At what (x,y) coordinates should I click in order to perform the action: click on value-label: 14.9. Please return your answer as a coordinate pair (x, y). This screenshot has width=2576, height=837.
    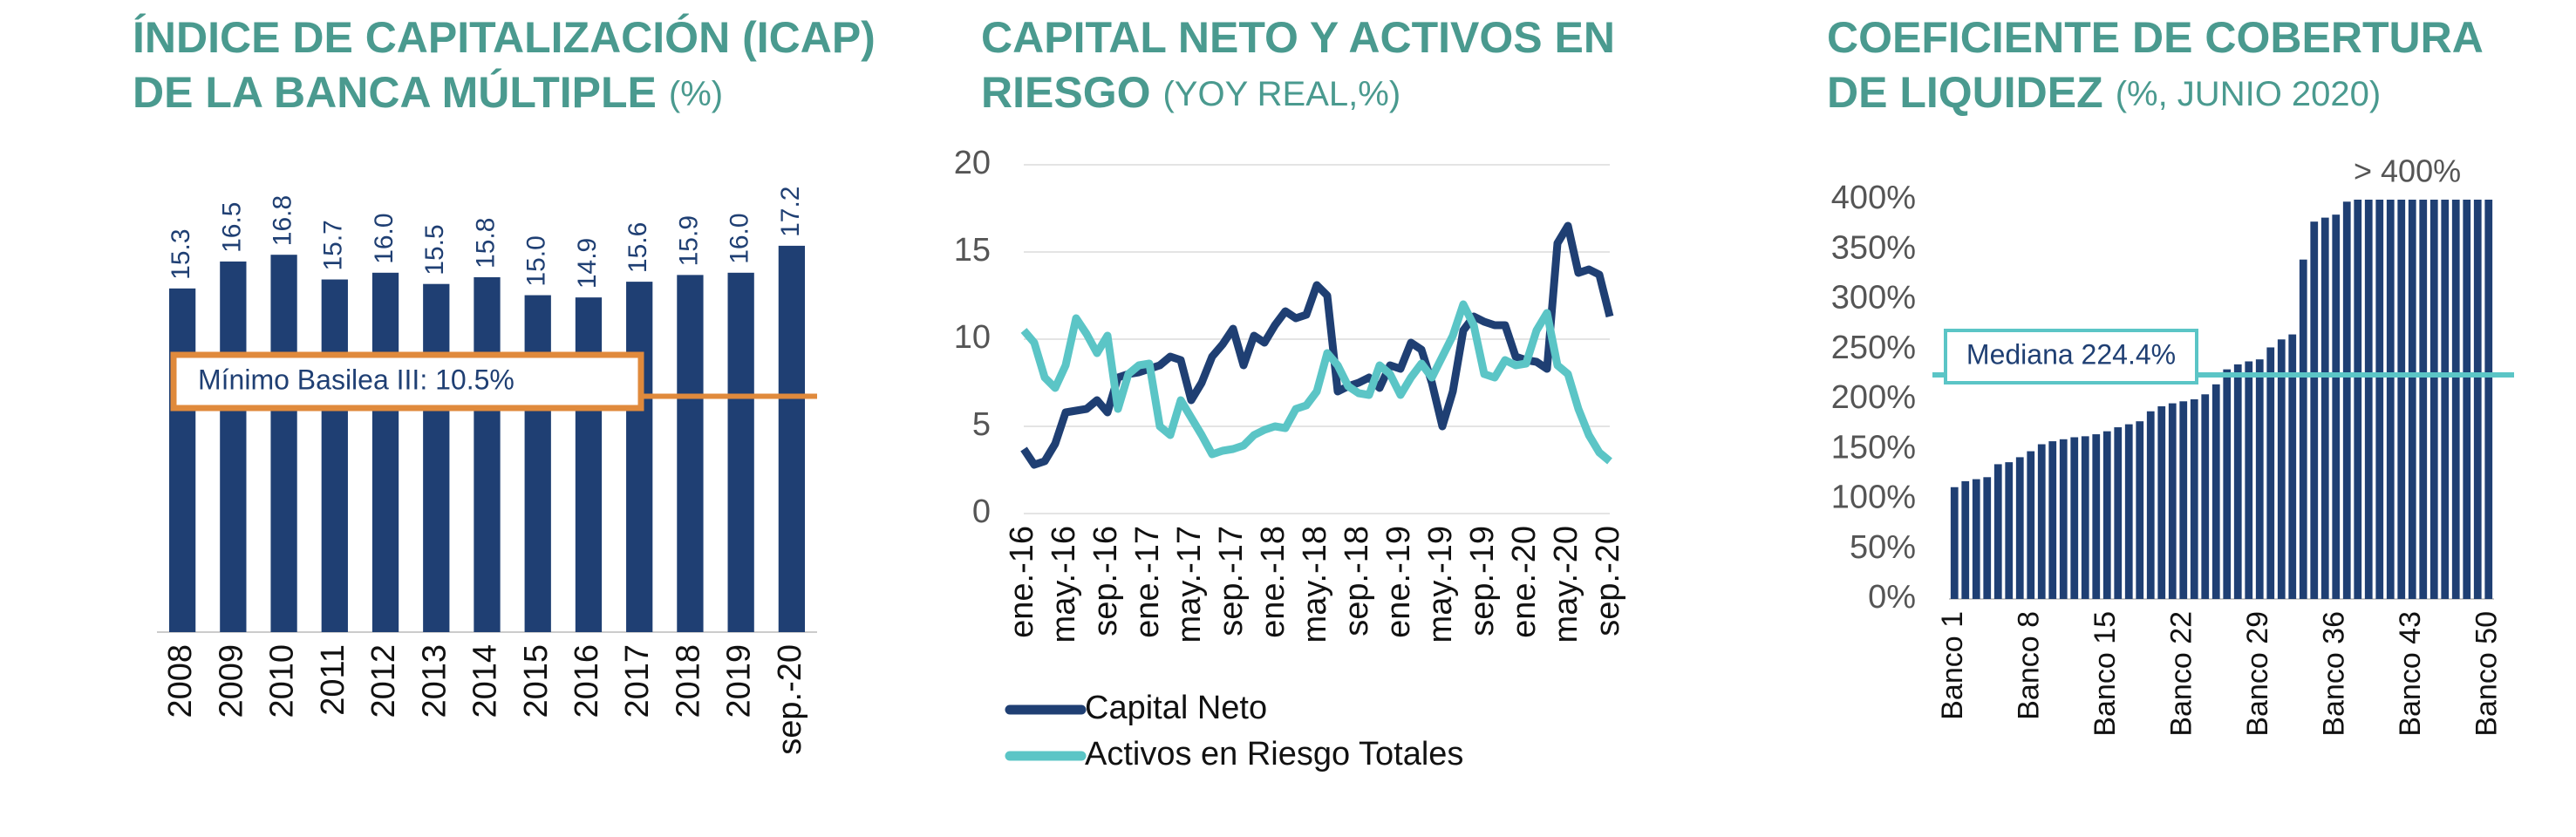
    Looking at the image, I should click on (588, 263).